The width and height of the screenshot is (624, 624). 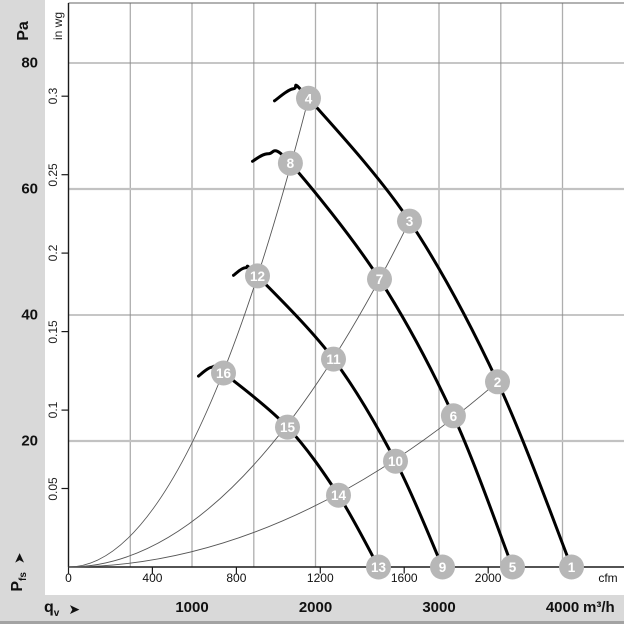 I want to click on curve-point-marker: 5, so click(x=512, y=567).